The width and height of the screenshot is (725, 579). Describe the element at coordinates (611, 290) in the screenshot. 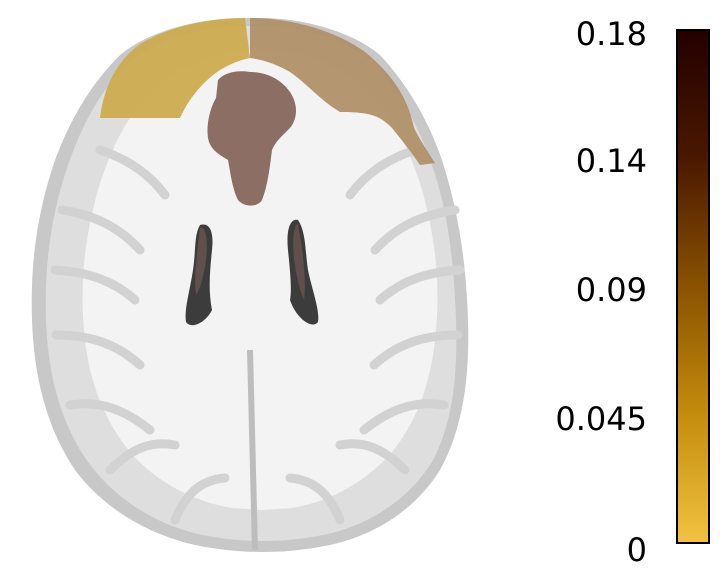

I see `colorbar-tick-3: 0.09` at that location.